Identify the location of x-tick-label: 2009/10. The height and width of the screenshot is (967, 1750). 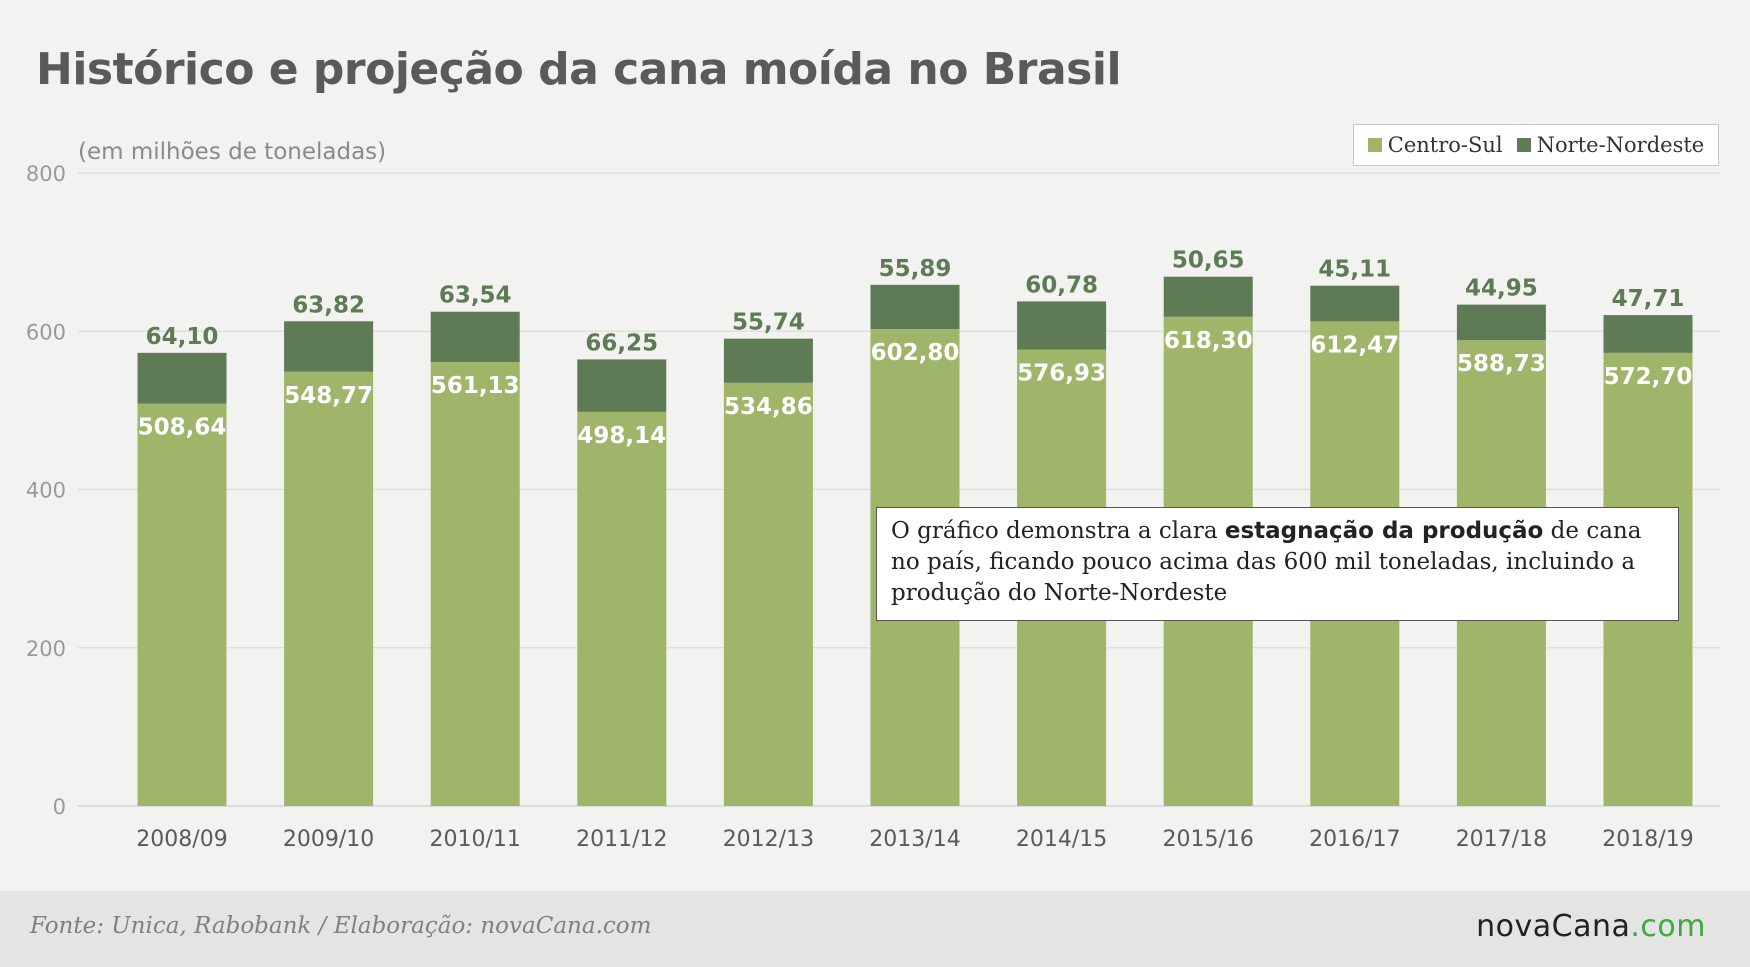
(328, 839).